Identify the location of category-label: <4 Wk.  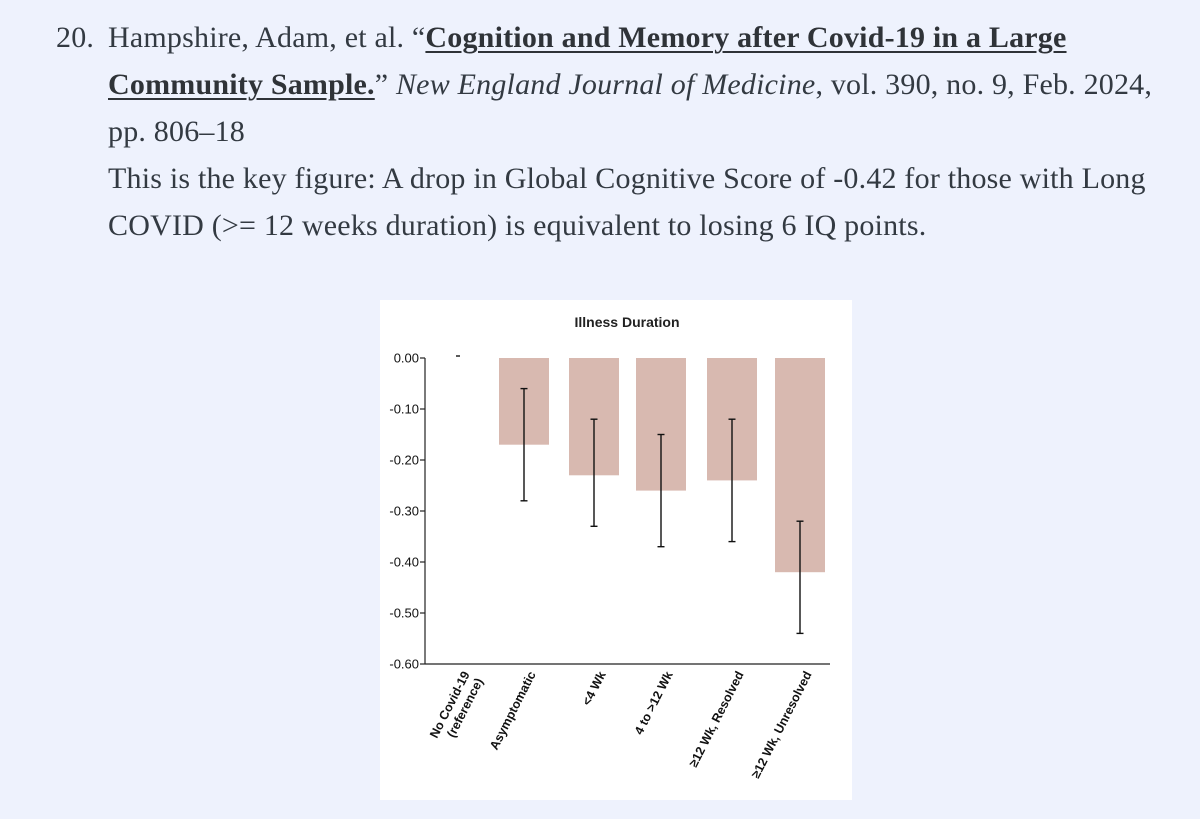
(594, 688).